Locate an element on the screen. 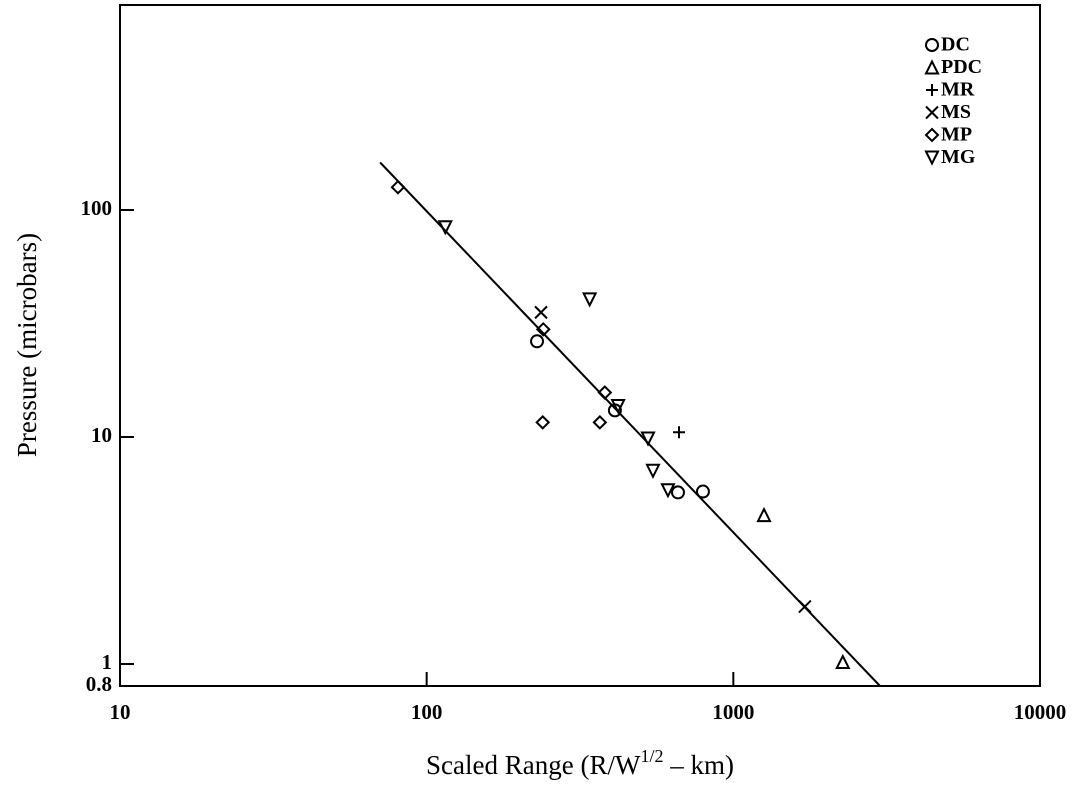  x-axis-label: Scaled Range (R/W1/2 – km) is located at coordinates (580, 763).